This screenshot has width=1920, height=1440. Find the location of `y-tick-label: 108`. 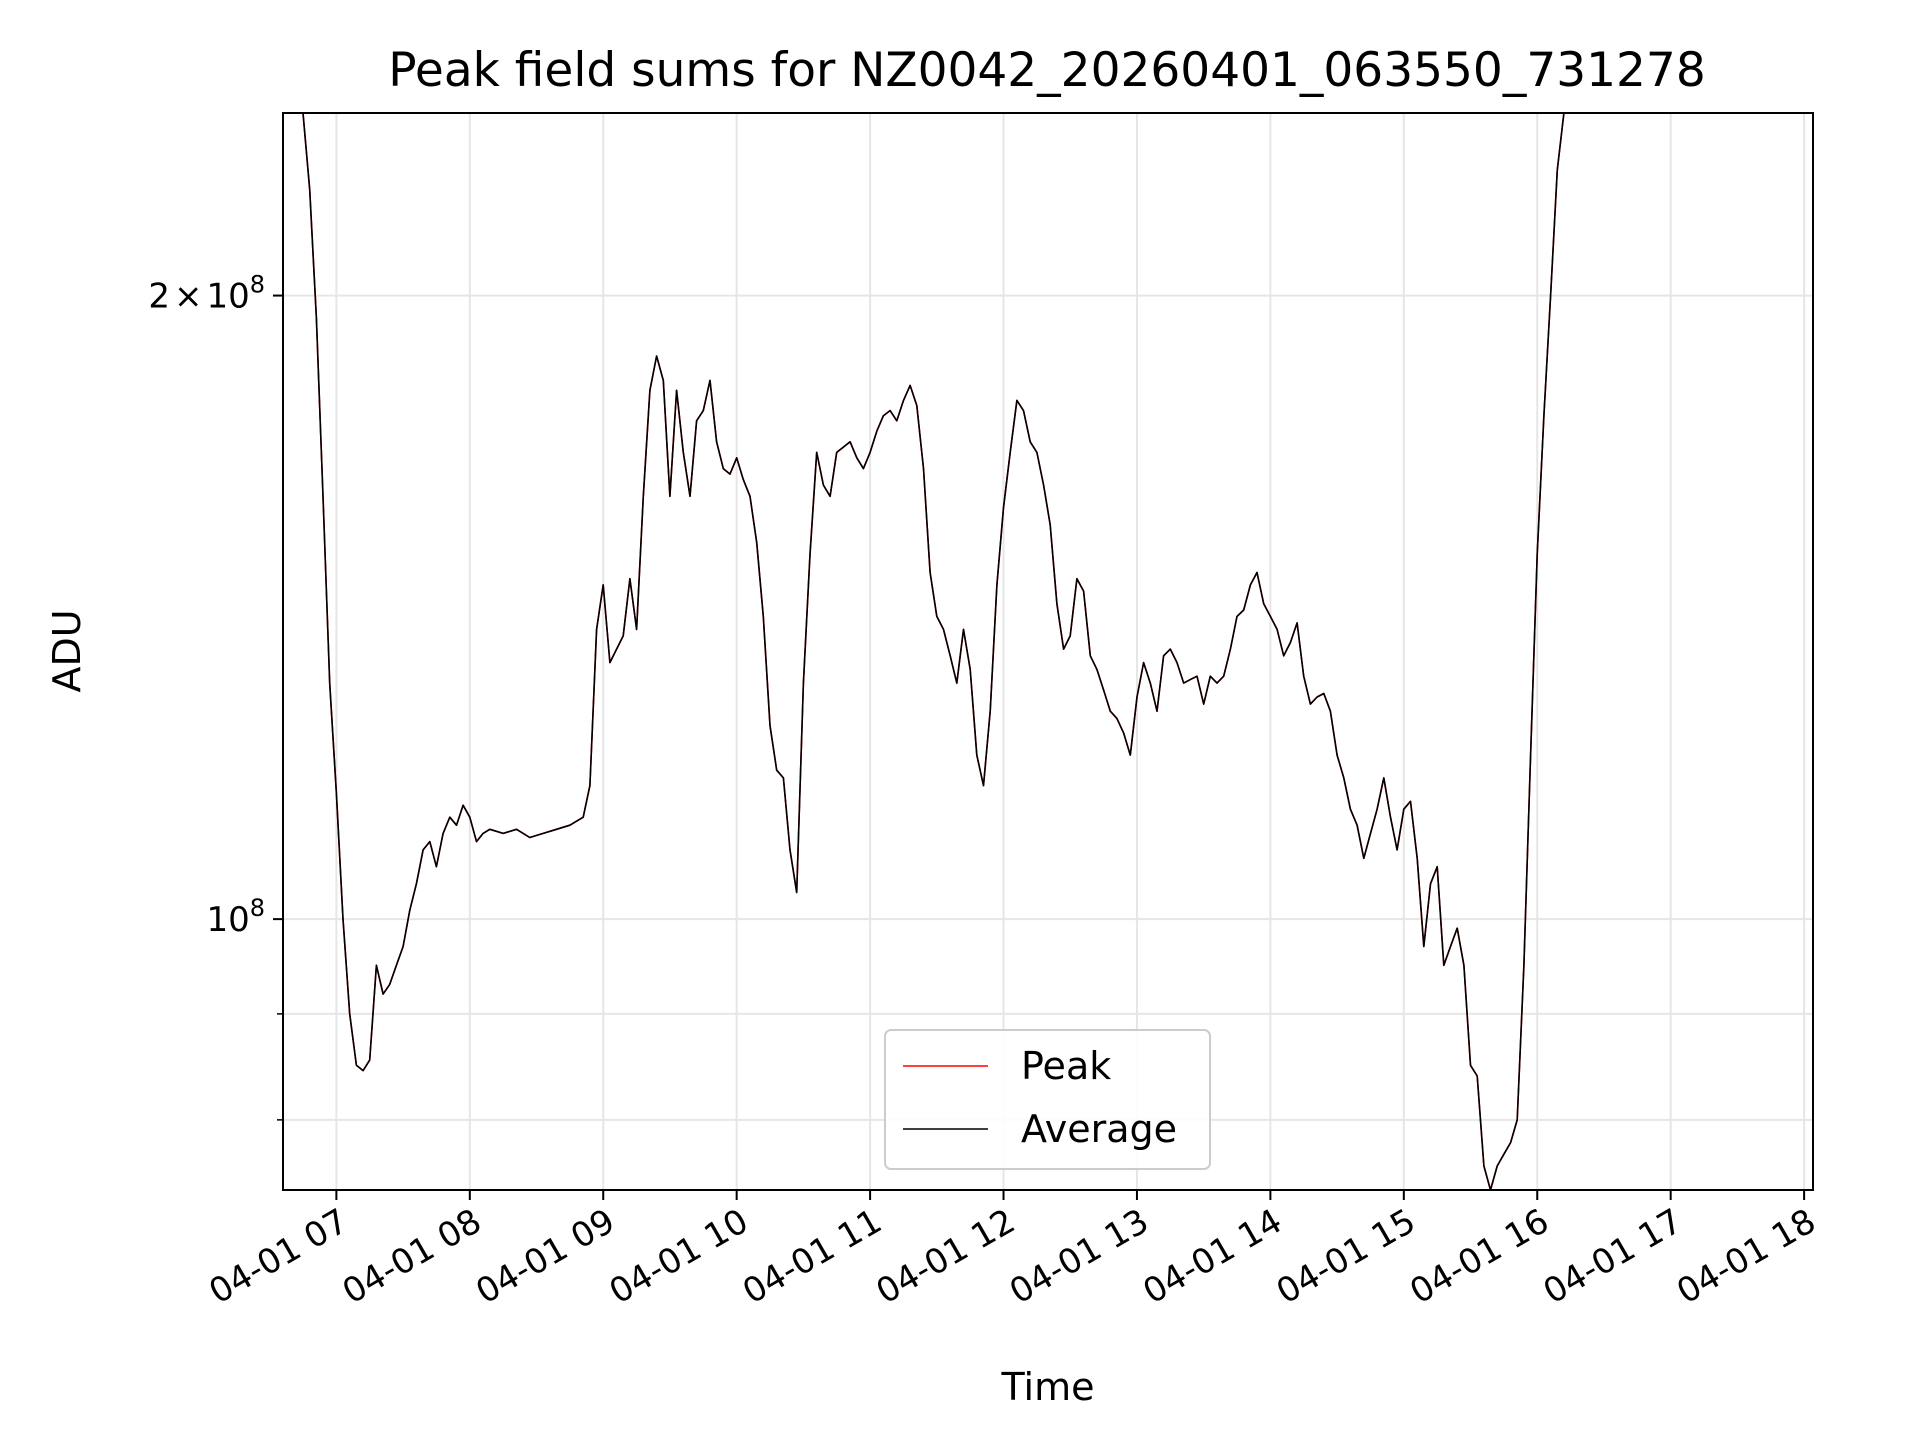

y-tick-label: 108 is located at coordinates (235, 917).